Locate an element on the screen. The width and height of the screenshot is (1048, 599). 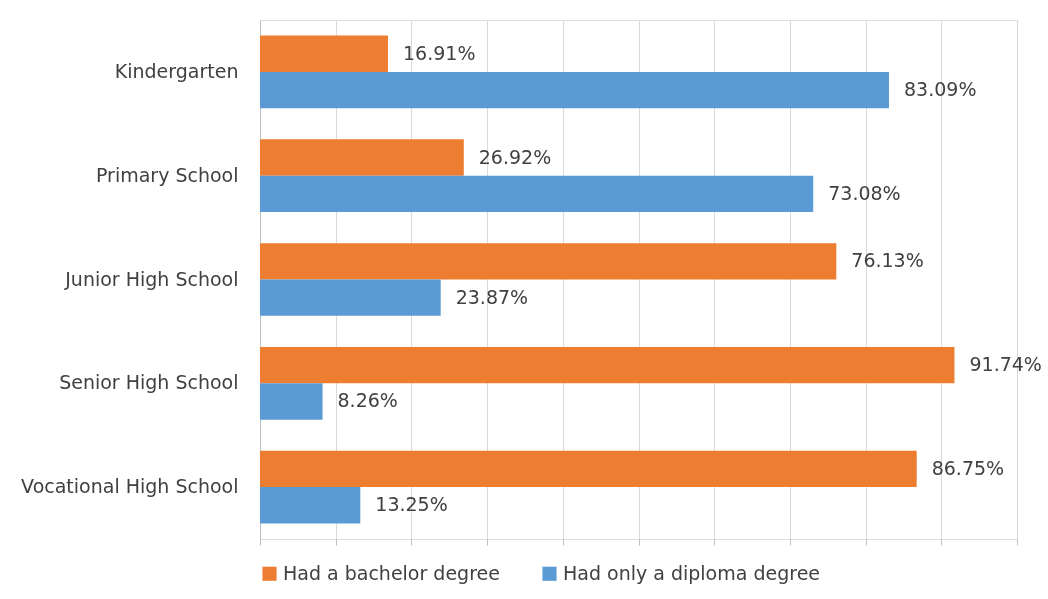
legend-label: Had only a diploma degree is located at coordinates (692, 572).